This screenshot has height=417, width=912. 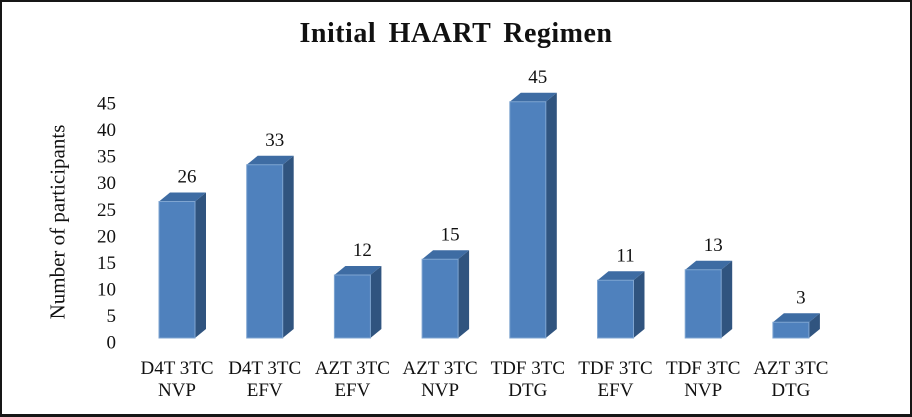 I want to click on bar: 11, so click(x=621, y=292).